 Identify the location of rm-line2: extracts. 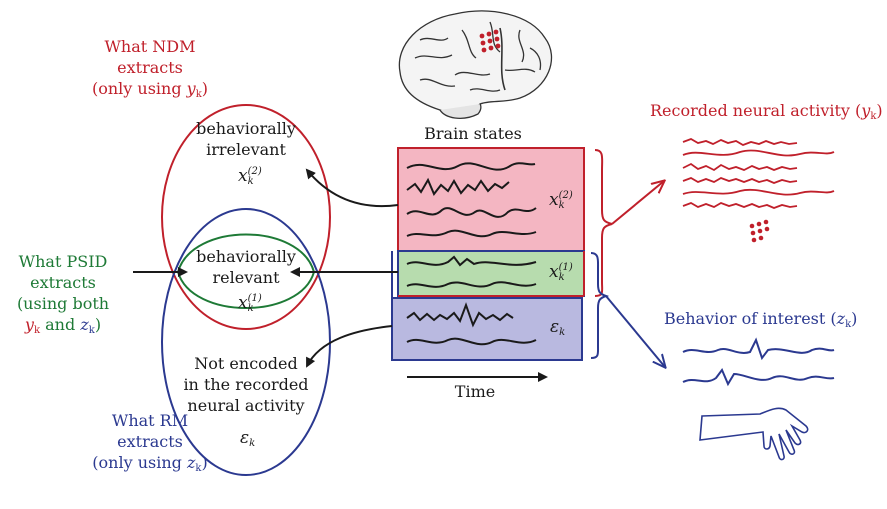
(150, 441).